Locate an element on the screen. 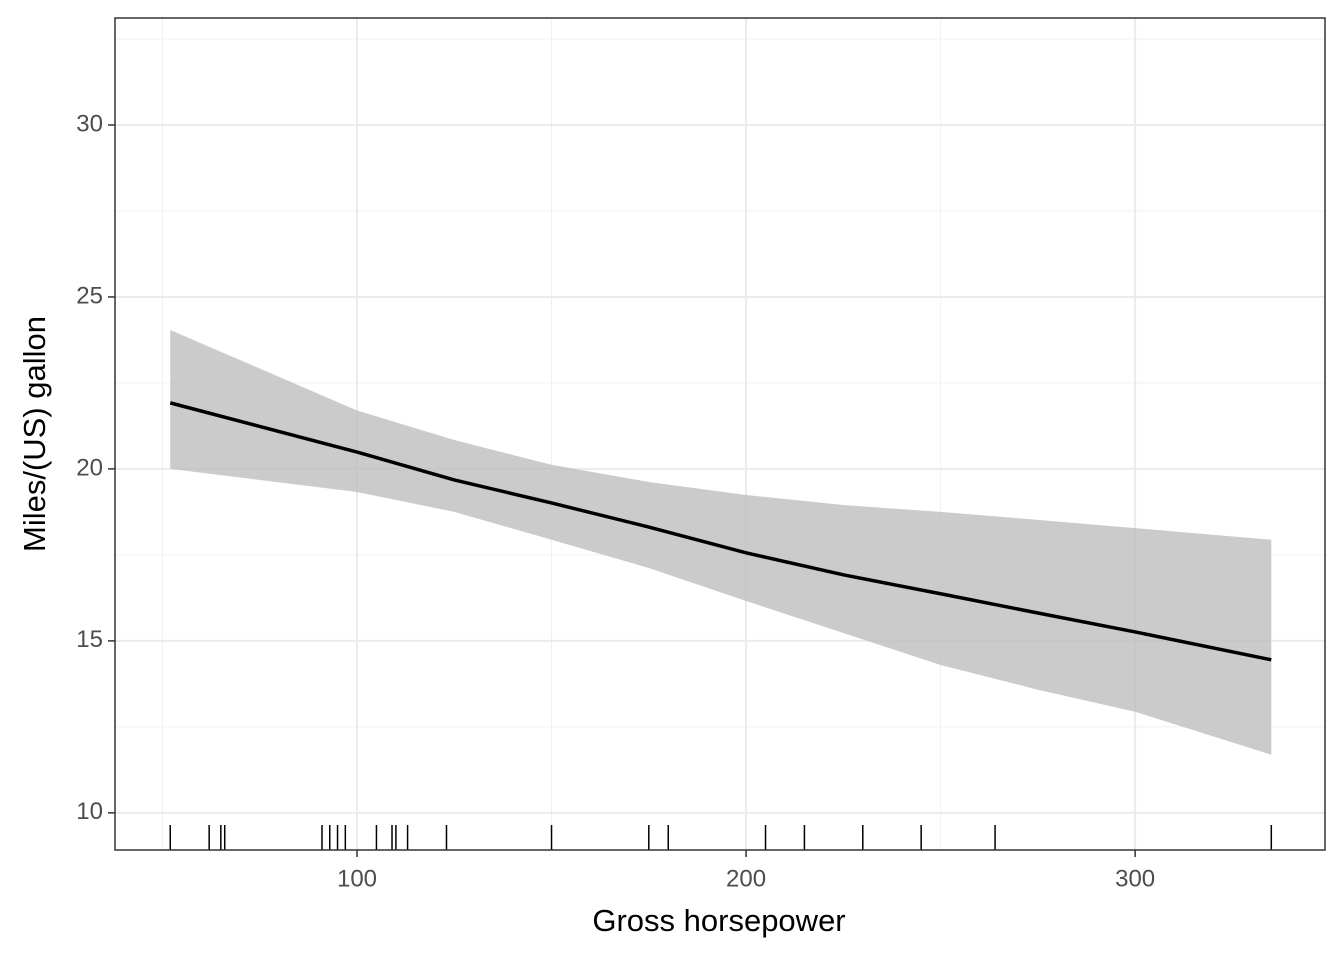 This screenshot has width=1344, height=960. y-tick-label: 20 is located at coordinates (89, 467).